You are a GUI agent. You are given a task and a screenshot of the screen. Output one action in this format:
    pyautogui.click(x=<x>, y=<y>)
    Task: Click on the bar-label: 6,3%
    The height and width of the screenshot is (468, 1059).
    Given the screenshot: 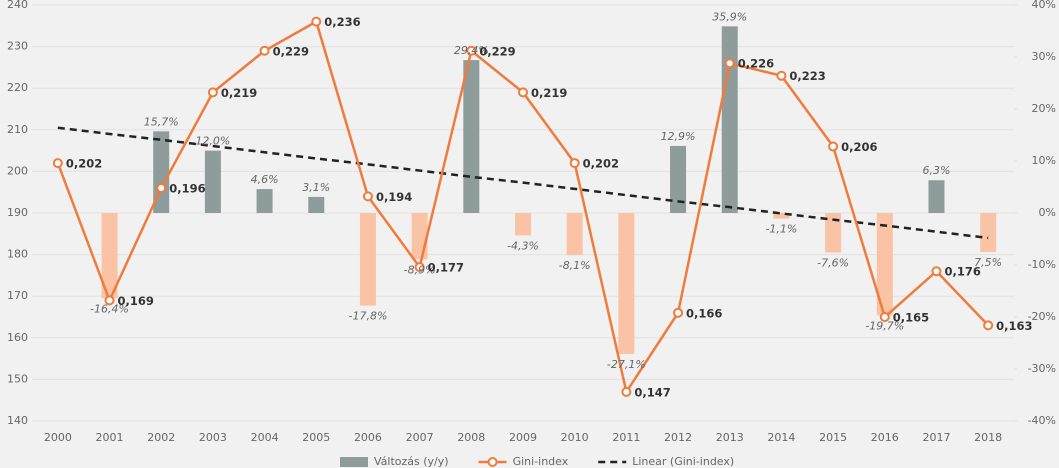 What is the action you would take?
    pyautogui.click(x=936, y=170)
    